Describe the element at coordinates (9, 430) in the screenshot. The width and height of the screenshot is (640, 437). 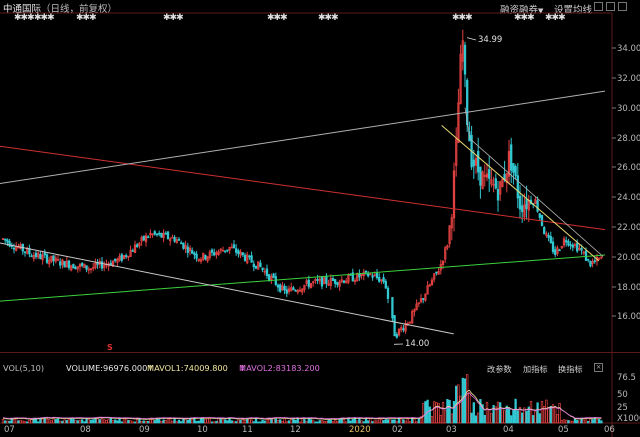
I see `x-tick-label: 07` at that location.